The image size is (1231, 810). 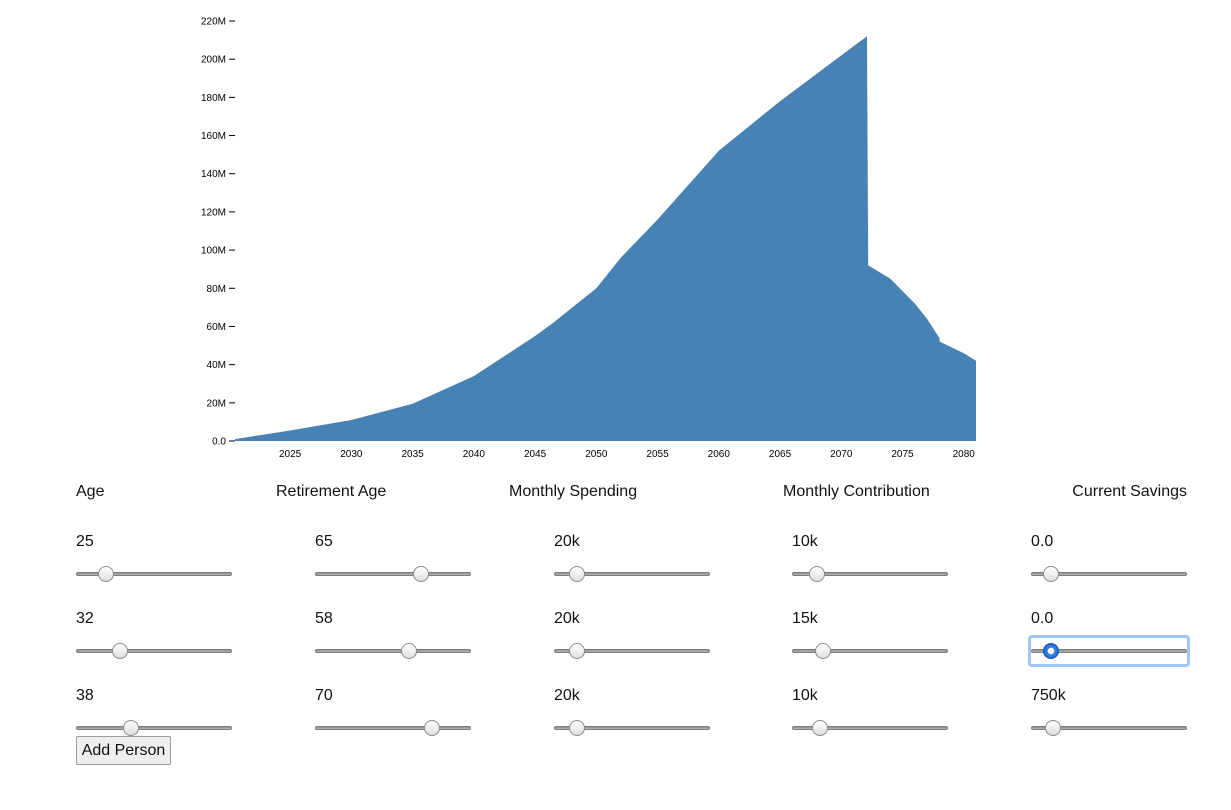 I want to click on y-tick-label: 200M, so click(x=213, y=60).